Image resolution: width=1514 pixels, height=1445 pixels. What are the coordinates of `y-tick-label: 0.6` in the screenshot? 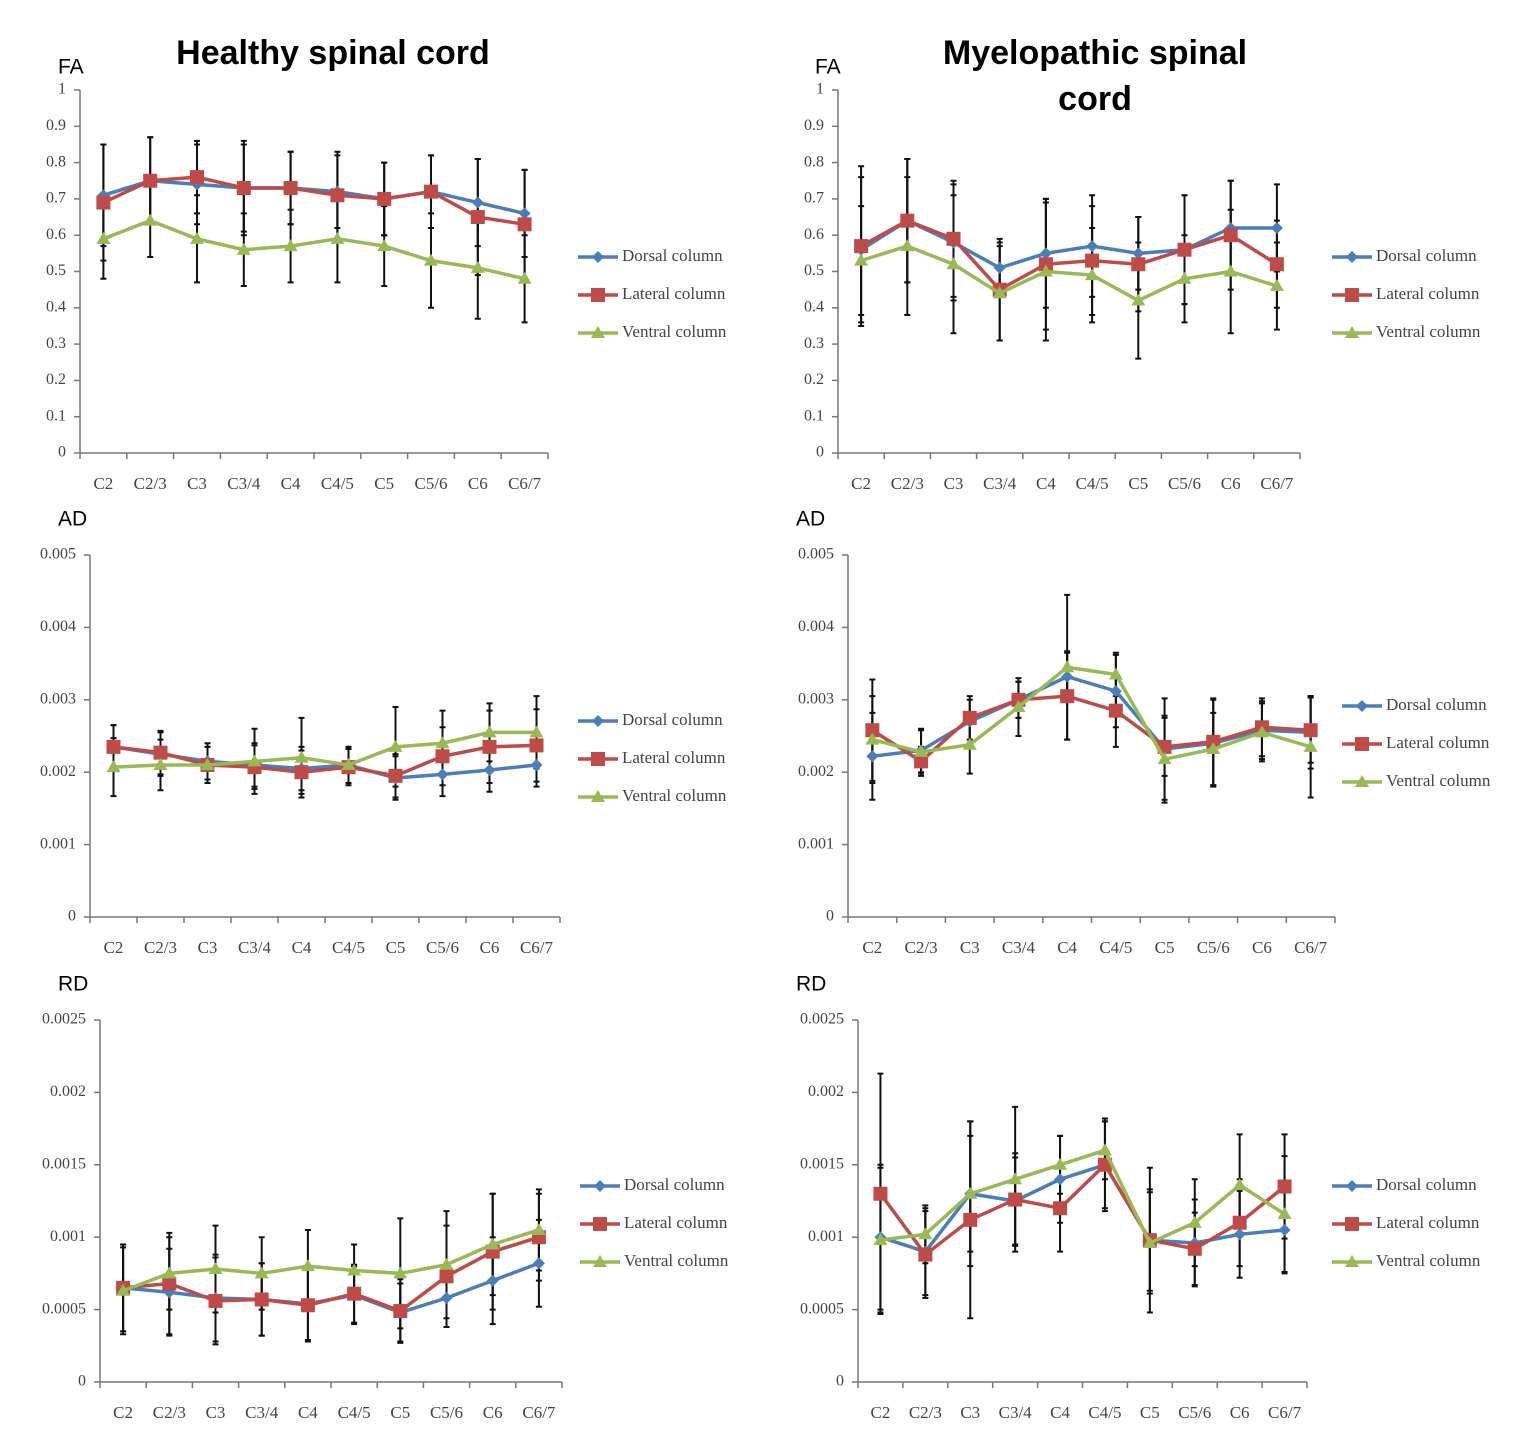 It's located at (56, 234).